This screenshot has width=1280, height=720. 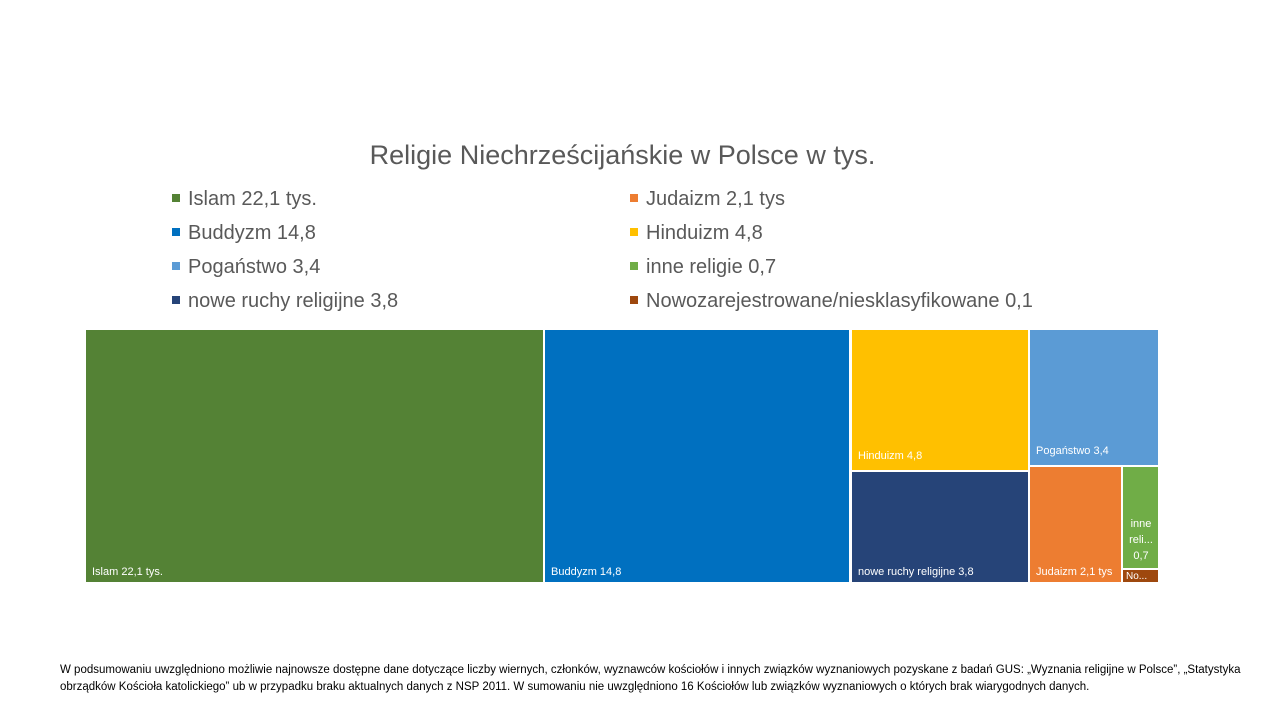 I want to click on cell-label: Pogaństwo 3,4, so click(x=1072, y=451).